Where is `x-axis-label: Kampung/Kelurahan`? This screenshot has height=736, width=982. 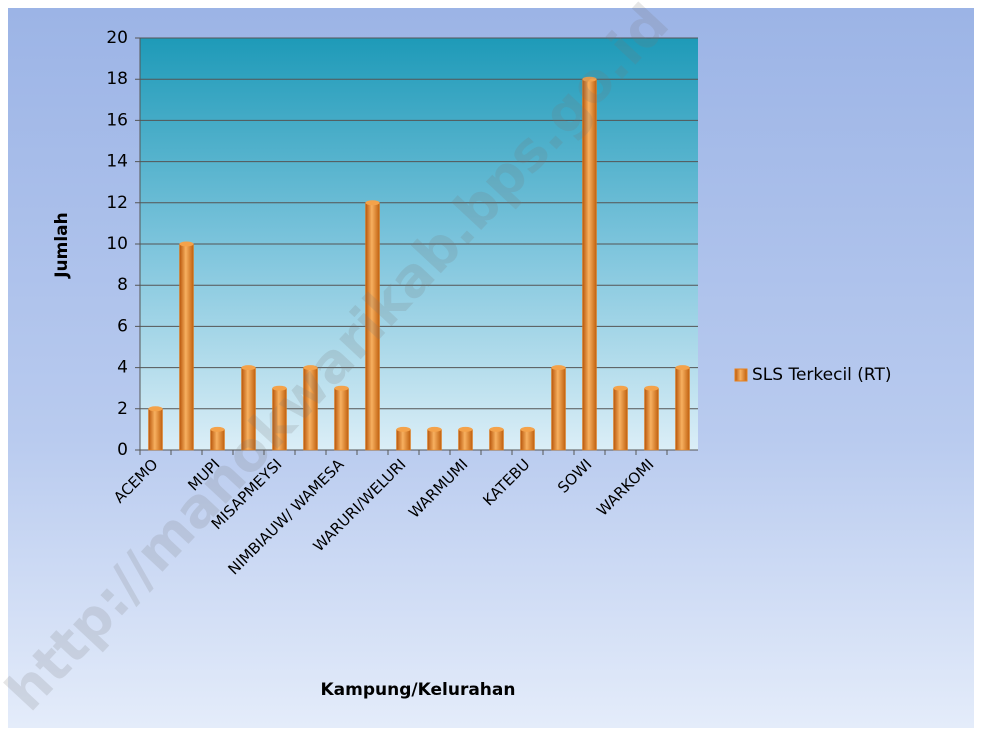
x-axis-label: Kampung/Kelurahan is located at coordinates (418, 690).